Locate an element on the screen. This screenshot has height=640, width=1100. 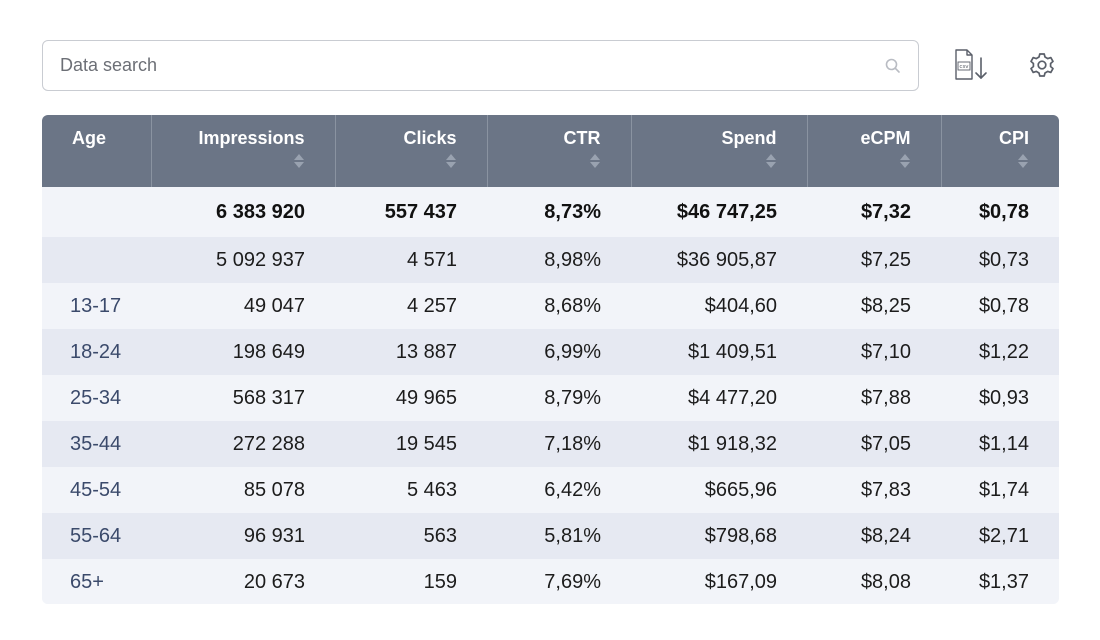
cell-ecpm: $8,08 is located at coordinates (874, 581).